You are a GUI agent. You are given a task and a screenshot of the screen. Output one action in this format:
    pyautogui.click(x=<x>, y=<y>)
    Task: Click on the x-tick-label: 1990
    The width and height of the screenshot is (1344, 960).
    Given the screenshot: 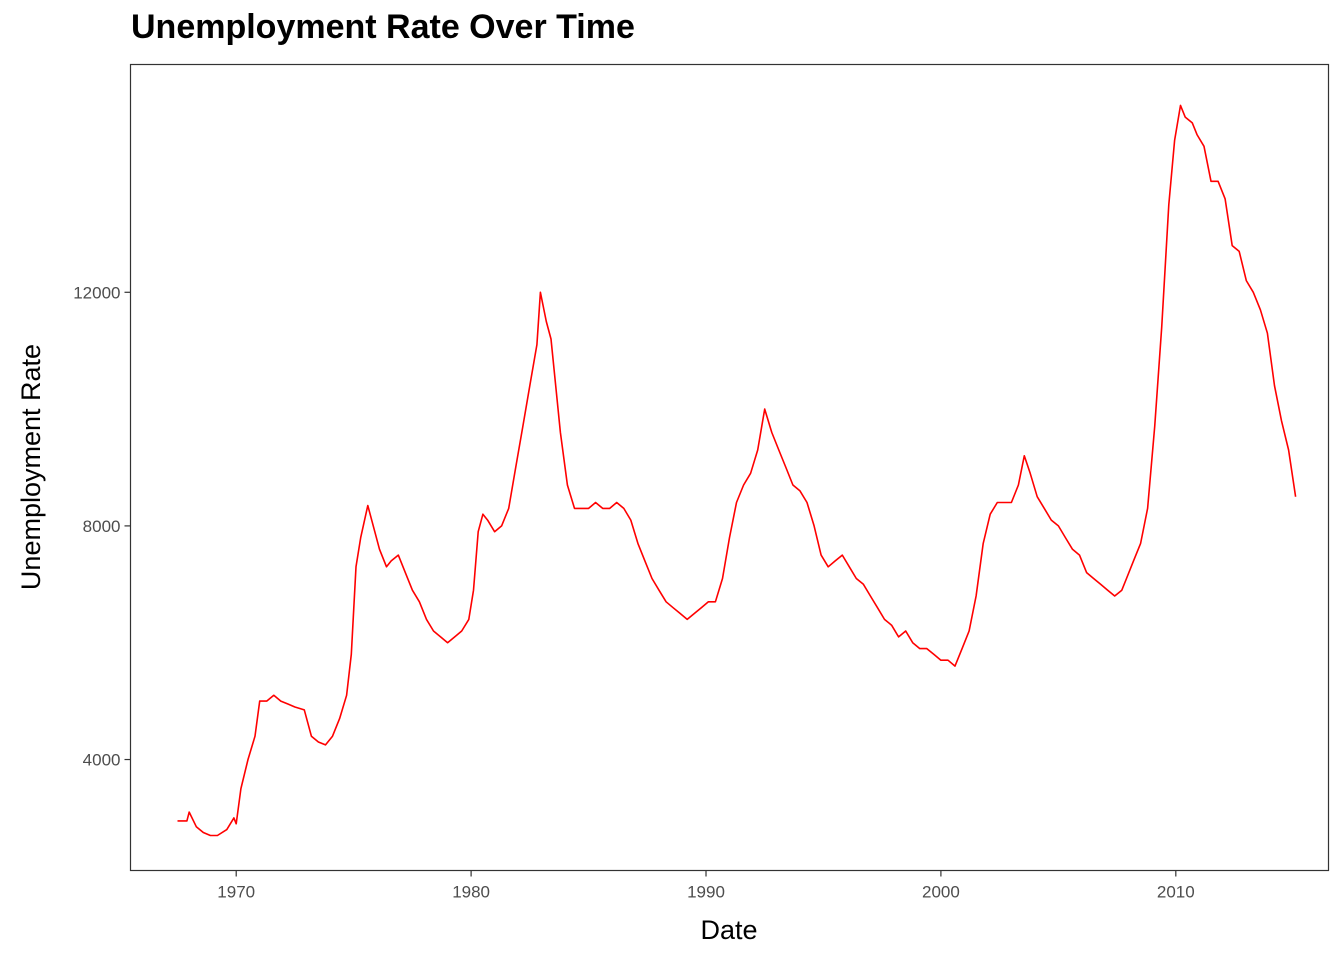 What is the action you would take?
    pyautogui.click(x=706, y=892)
    